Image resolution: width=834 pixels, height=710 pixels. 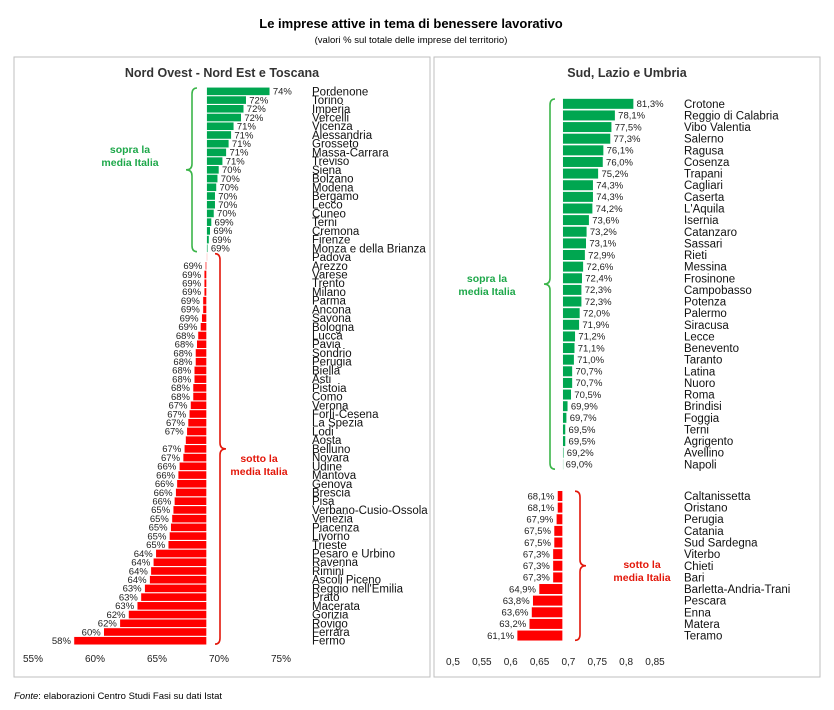 I want to click on bar-piacenza, so click(x=188, y=527).